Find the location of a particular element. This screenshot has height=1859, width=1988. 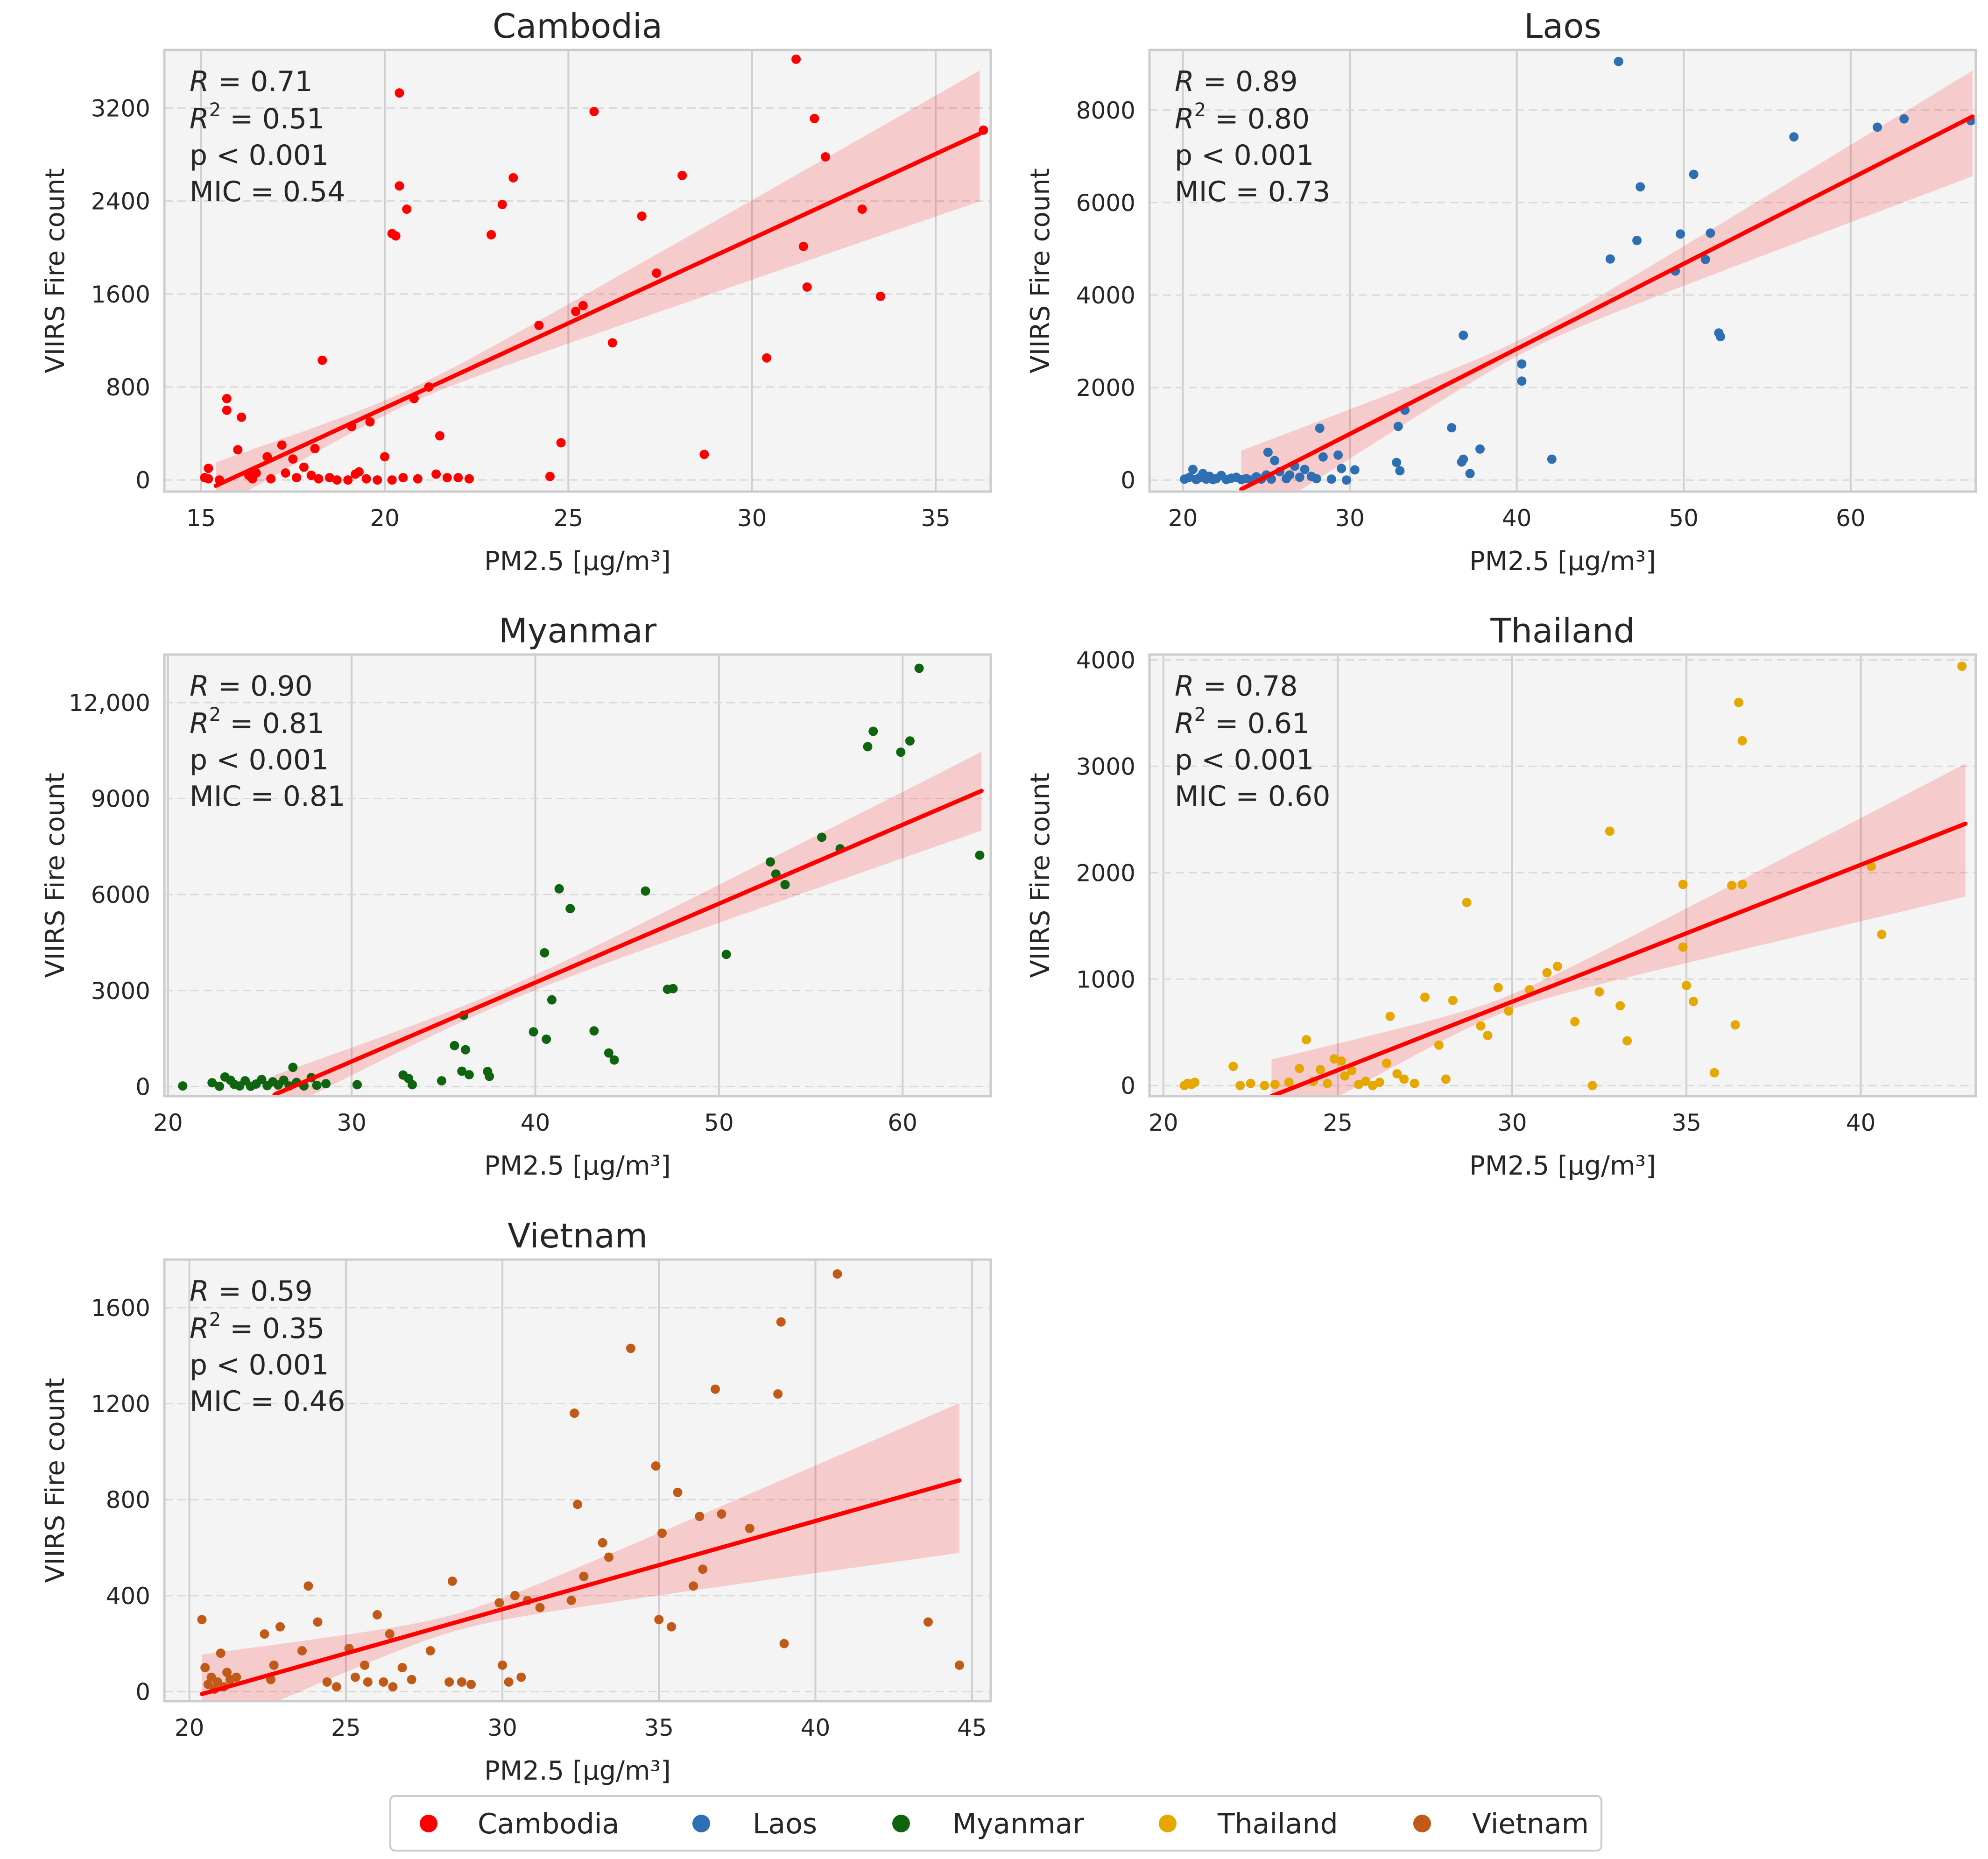

y-axis-label-vietnam: VIIRS Fire count is located at coordinates (55, 1480).